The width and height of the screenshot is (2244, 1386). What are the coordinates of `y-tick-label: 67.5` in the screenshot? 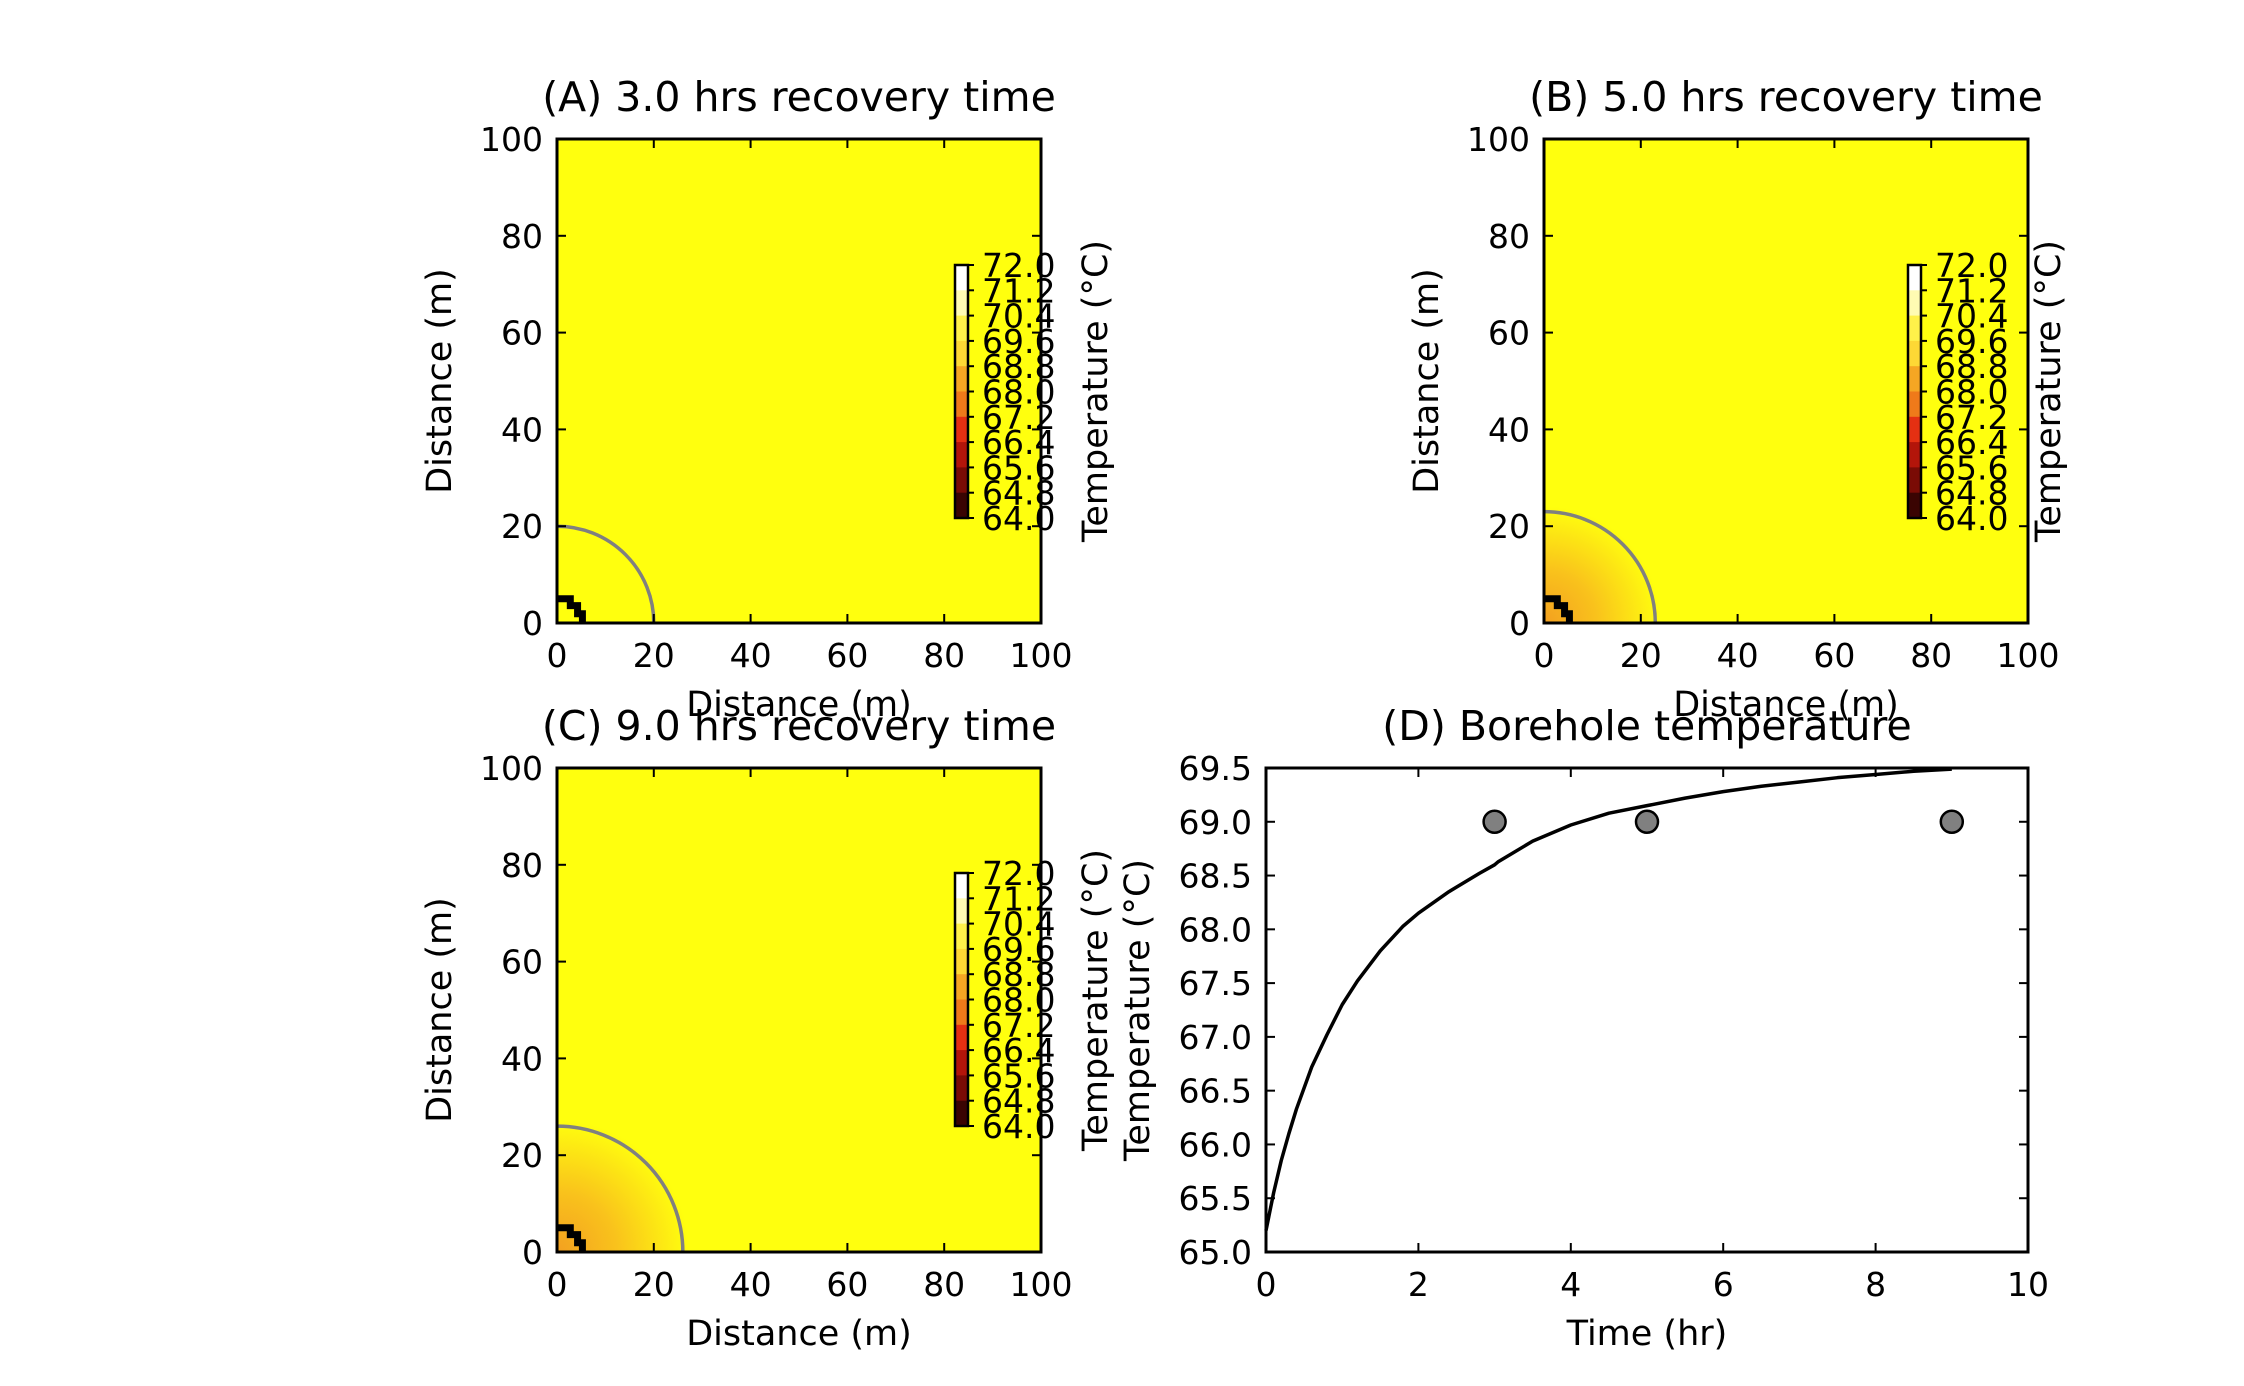 It's located at (1215, 983).